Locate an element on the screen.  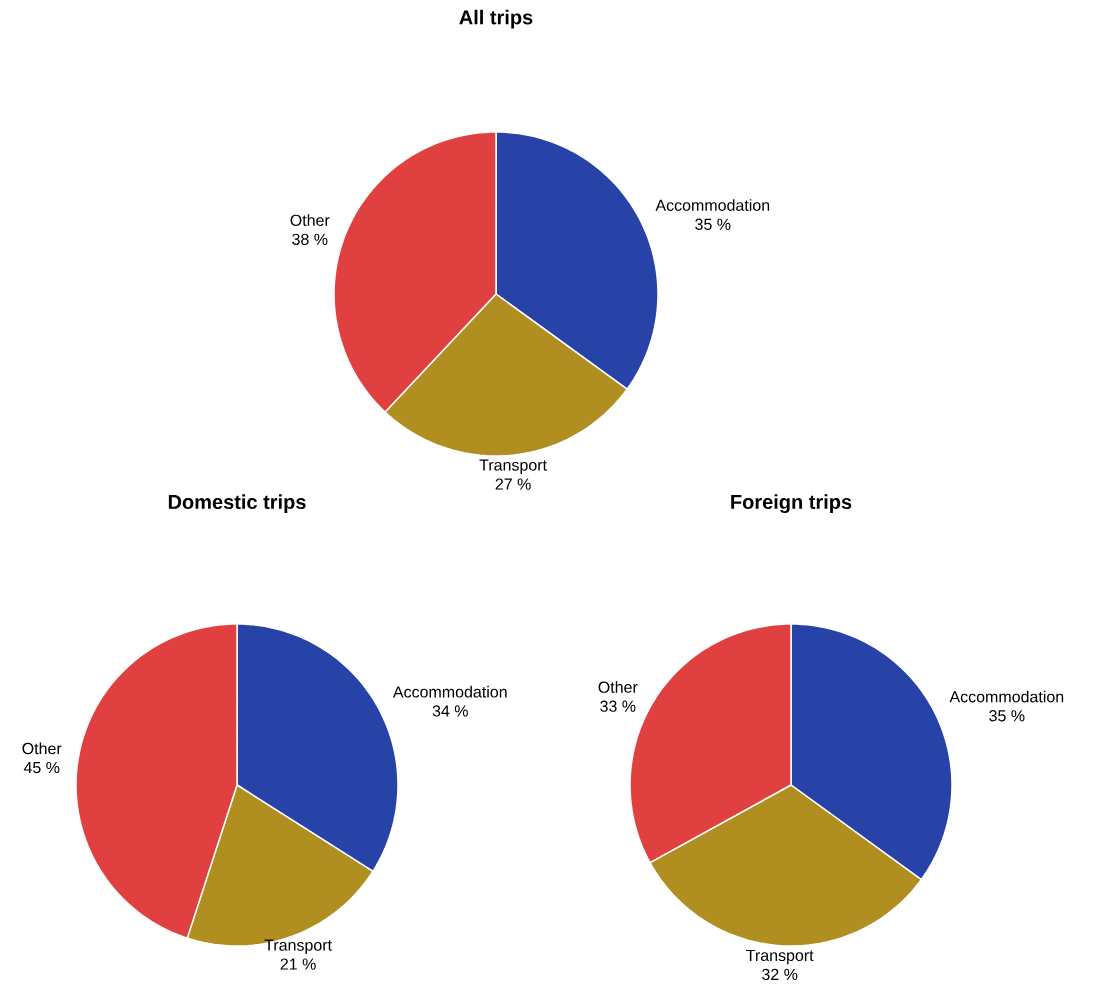
chart-title: All trips is located at coordinates (496, 19).